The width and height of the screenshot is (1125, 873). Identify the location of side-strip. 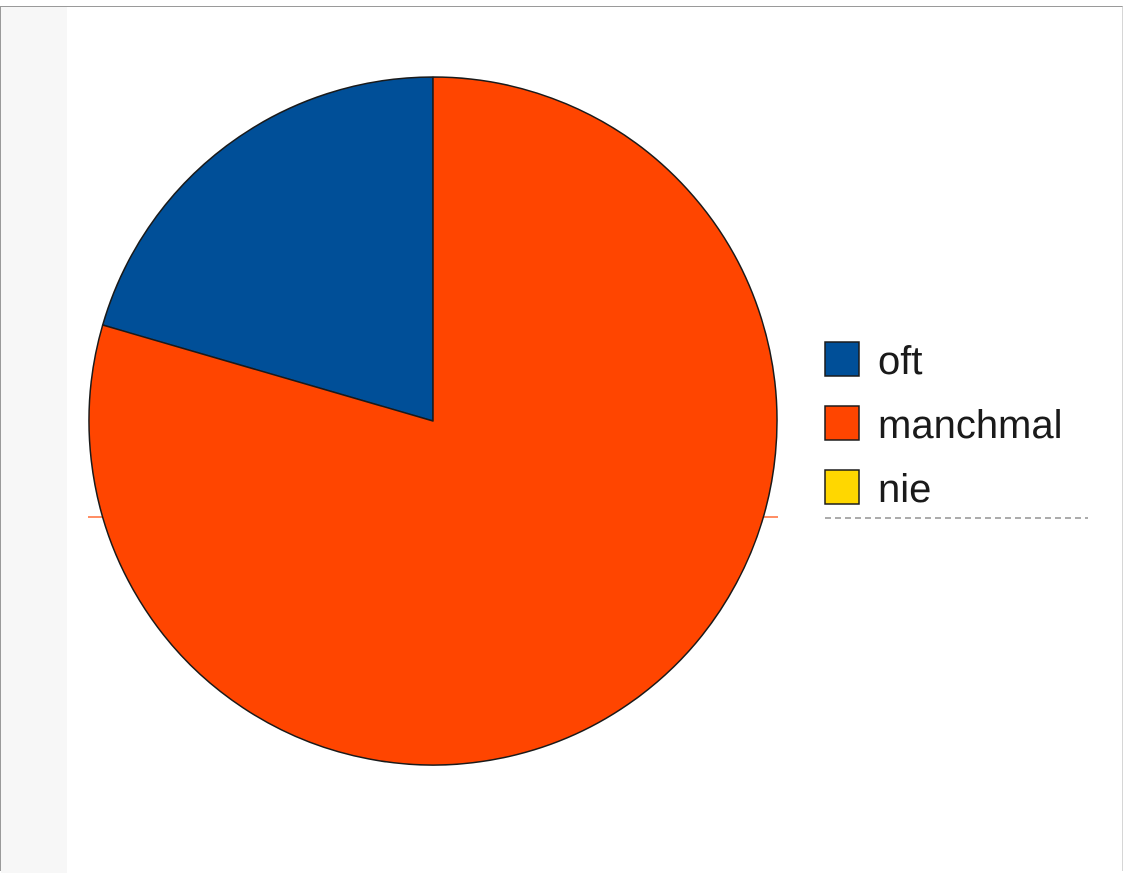
(34, 440).